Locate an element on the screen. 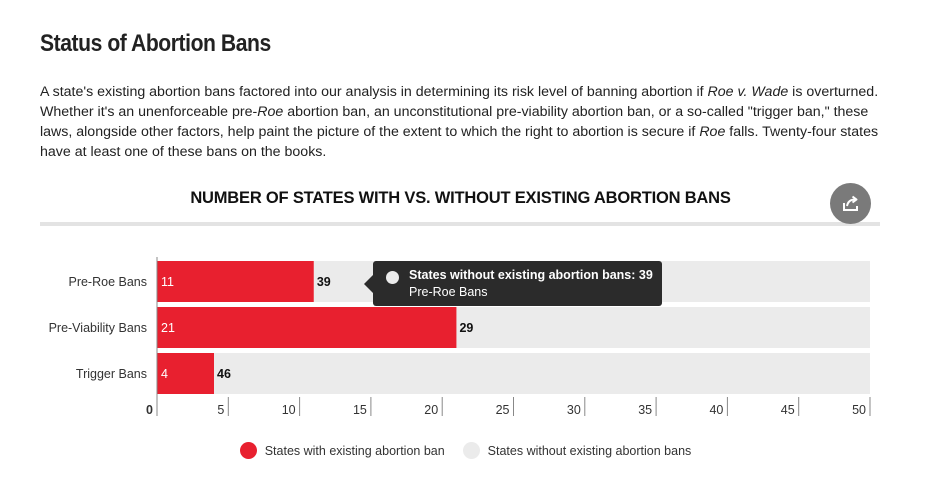  share-icon is located at coordinates (850, 203).